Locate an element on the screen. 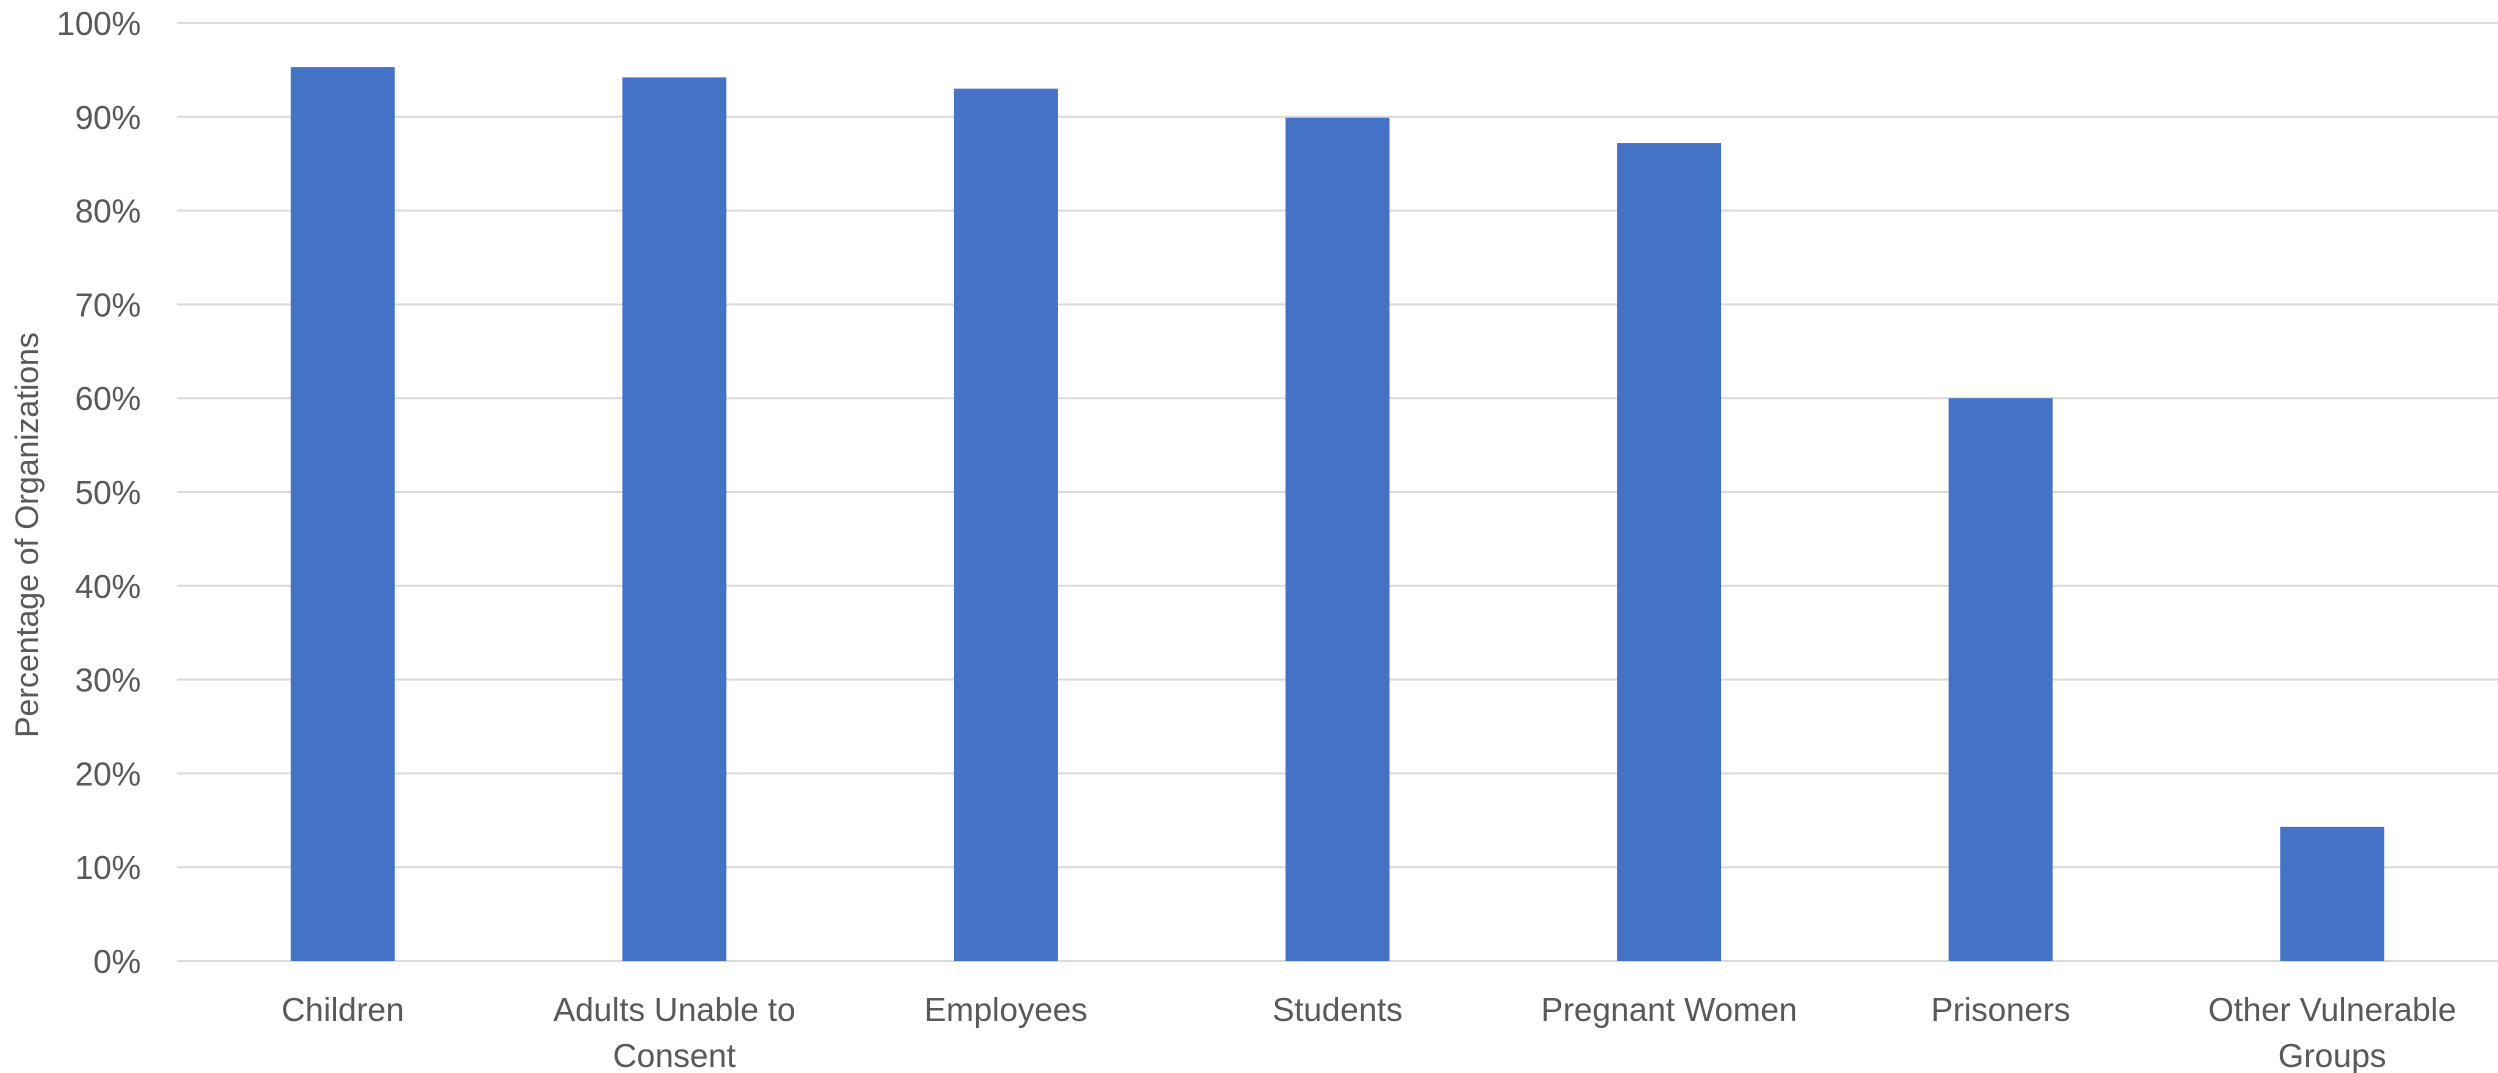 This screenshot has height=1073, width=2498. x-category-label: Other Vulnerable Groups is located at coordinates (2332, 1032).